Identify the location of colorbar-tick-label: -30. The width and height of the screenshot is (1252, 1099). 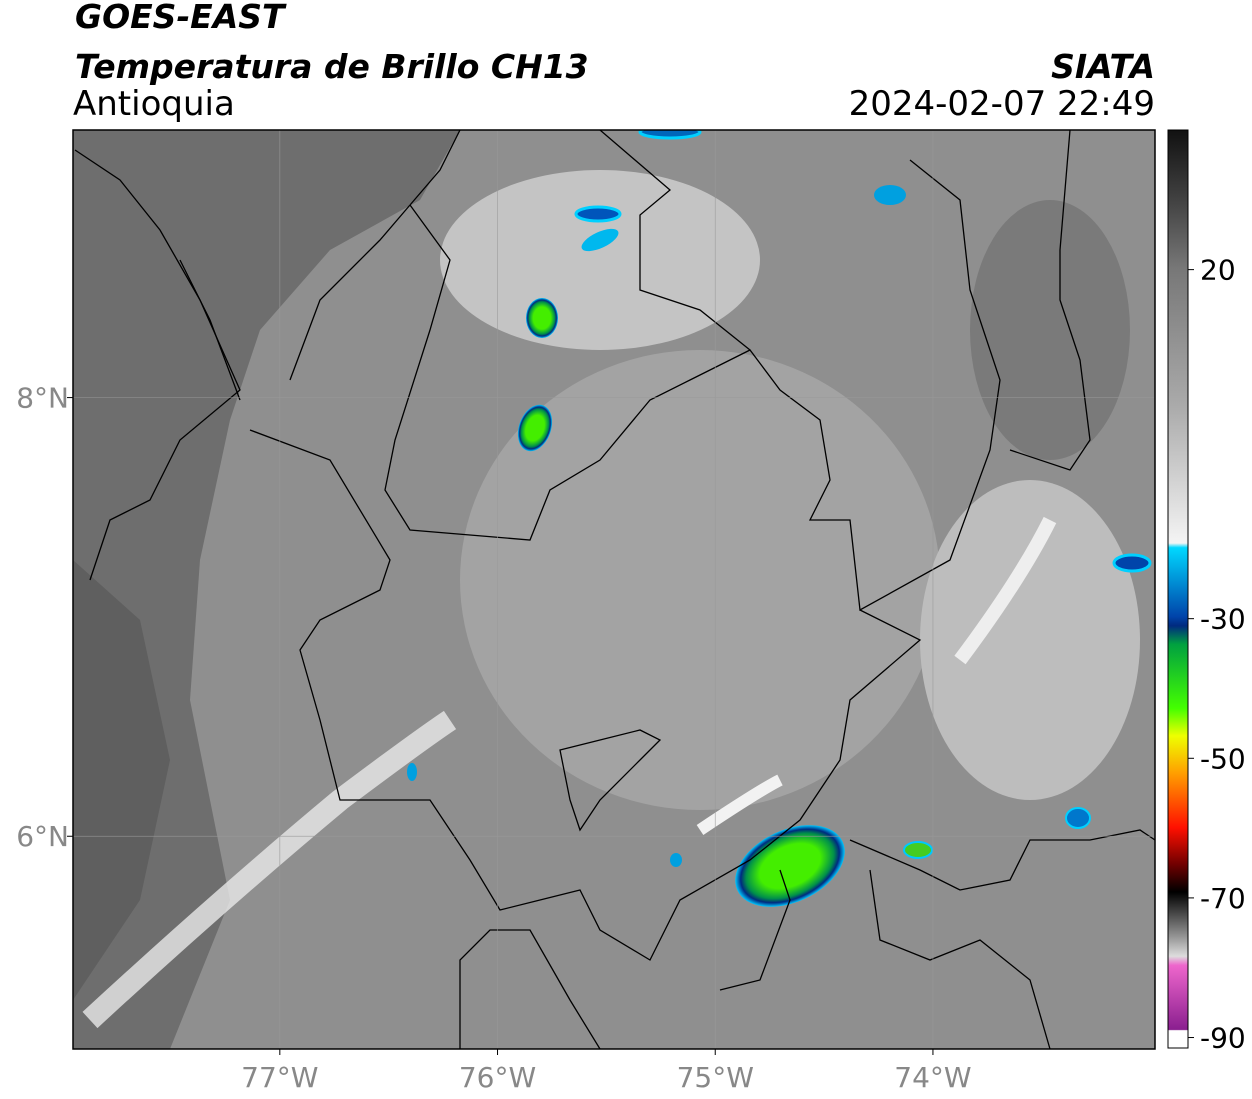
(1223, 619).